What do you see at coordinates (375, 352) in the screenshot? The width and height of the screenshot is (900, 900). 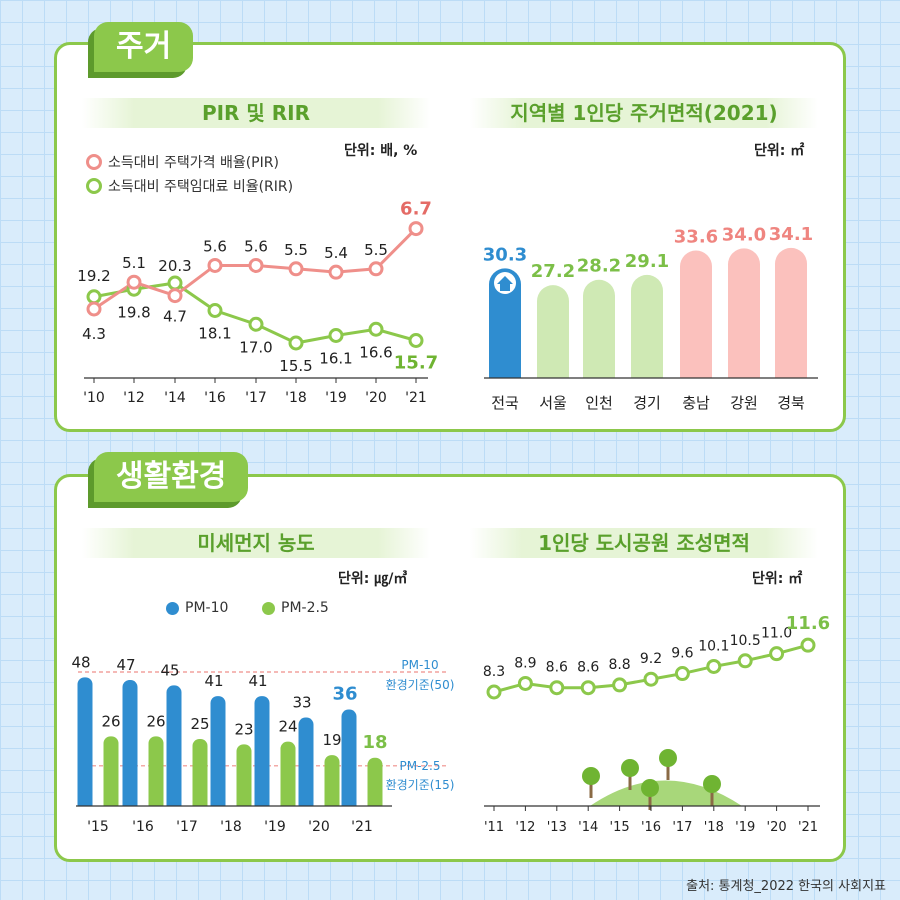 I see `rir-value-label: 16.6` at bounding box center [375, 352].